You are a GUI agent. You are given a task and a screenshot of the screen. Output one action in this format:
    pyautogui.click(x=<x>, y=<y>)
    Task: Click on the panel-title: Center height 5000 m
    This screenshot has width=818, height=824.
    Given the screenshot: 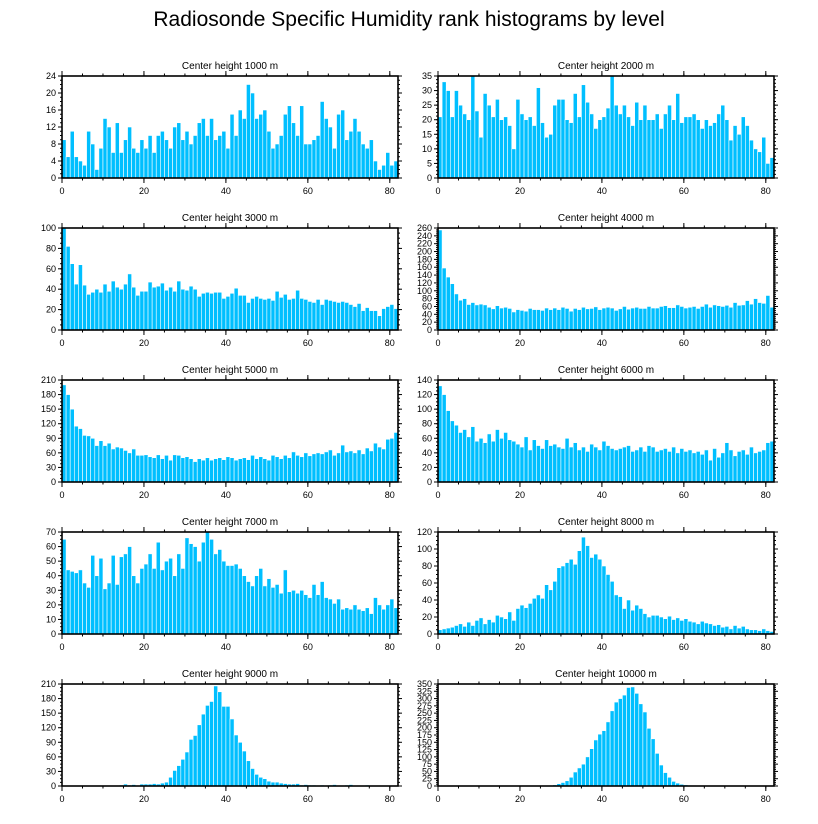 What is the action you would take?
    pyautogui.click(x=230, y=370)
    